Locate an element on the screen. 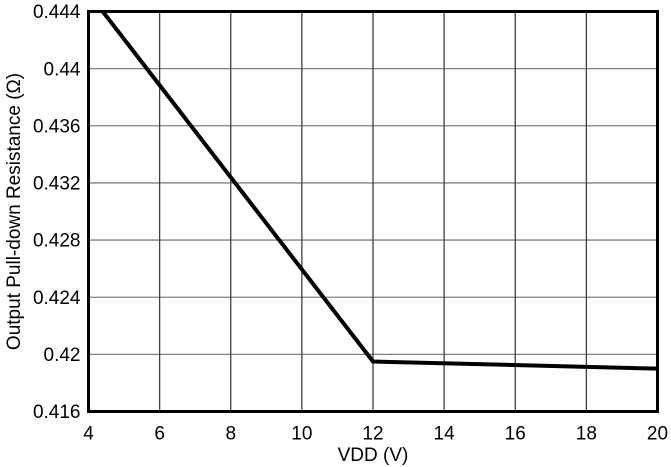 This screenshot has height=467, width=671. y-tick-label: 0.428 is located at coordinates (57, 241).